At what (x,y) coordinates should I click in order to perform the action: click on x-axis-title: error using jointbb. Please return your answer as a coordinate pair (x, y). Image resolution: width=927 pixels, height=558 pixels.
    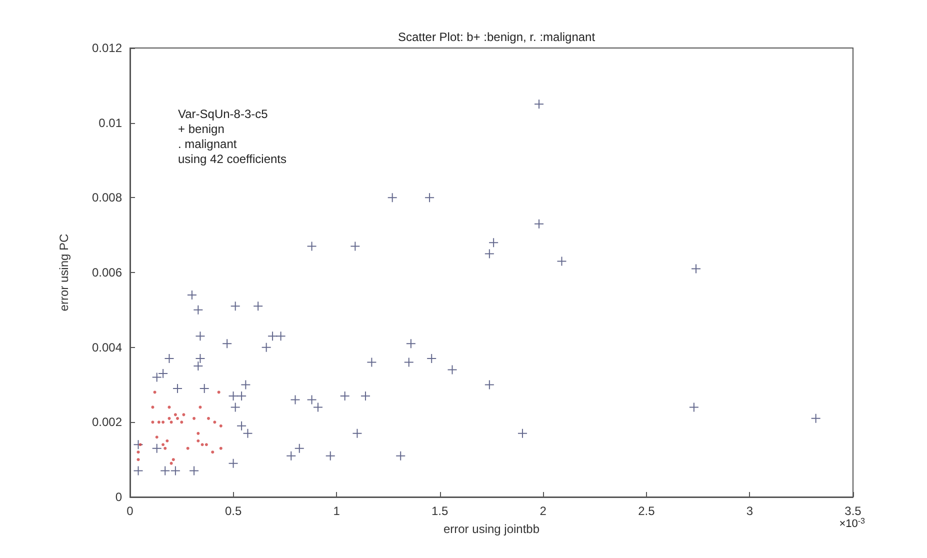
    Looking at the image, I should click on (491, 529).